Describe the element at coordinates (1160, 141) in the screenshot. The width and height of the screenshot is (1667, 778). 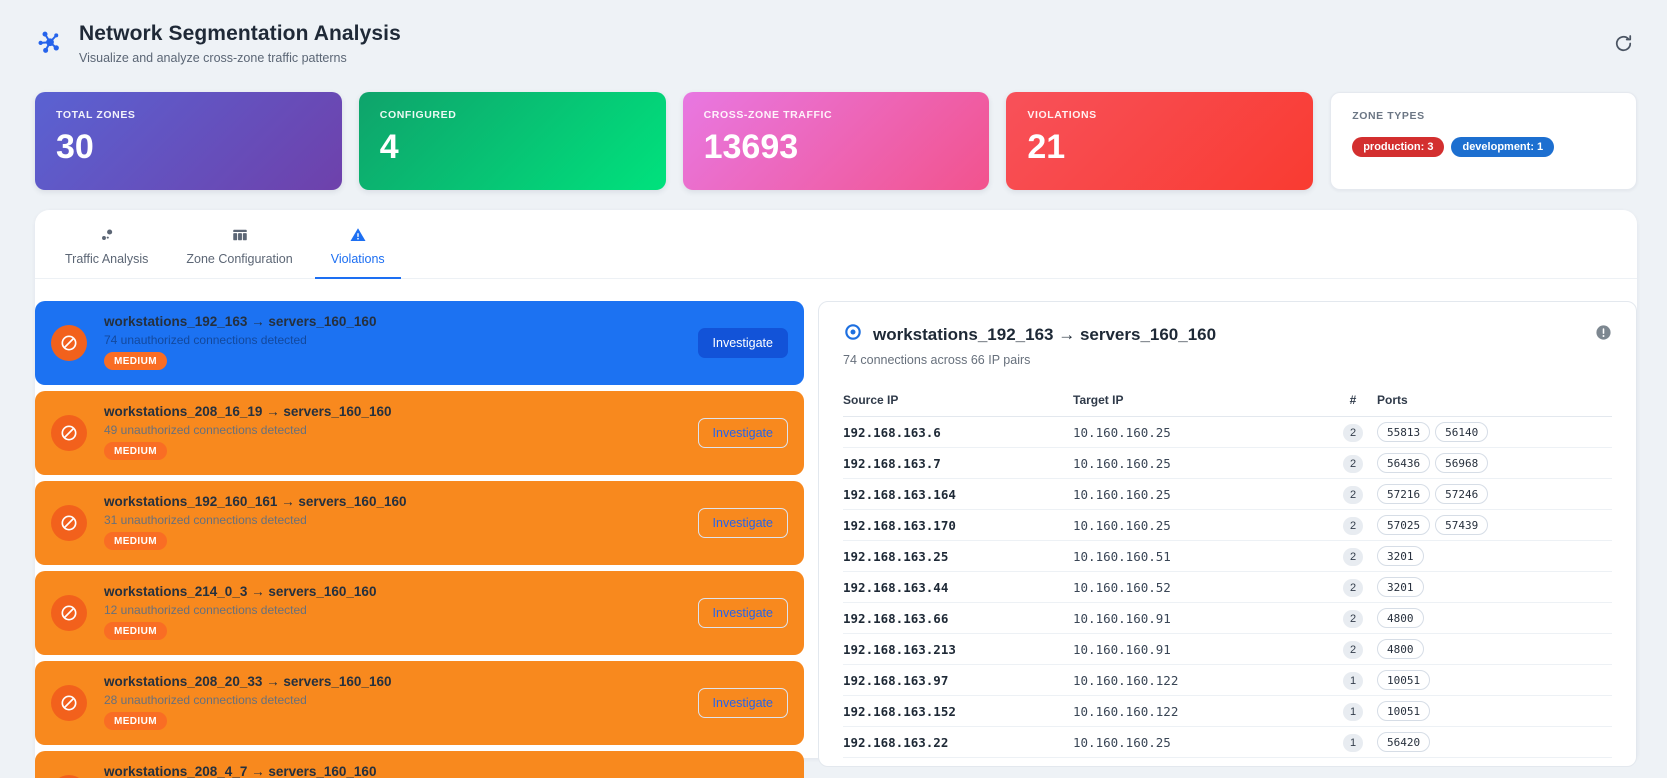
I see `stat-card-violations: VIOLATIONS 21` at that location.